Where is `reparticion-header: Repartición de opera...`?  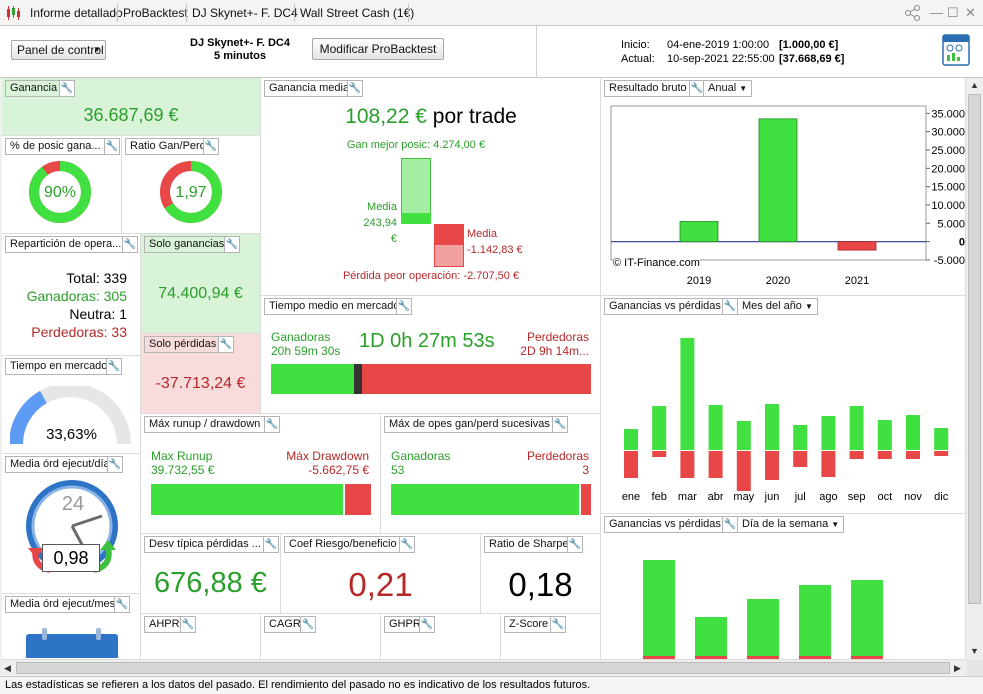
reparticion-header: Repartición de opera... is located at coordinates (66, 244).